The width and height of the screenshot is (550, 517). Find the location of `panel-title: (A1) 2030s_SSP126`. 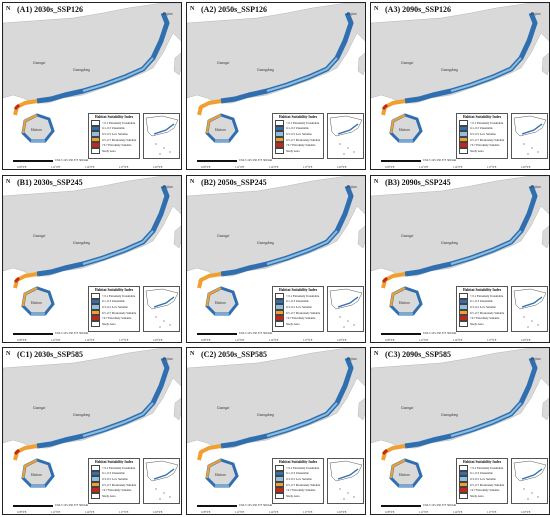

panel-title: (A1) 2030s_SSP126 is located at coordinates (50, 9).